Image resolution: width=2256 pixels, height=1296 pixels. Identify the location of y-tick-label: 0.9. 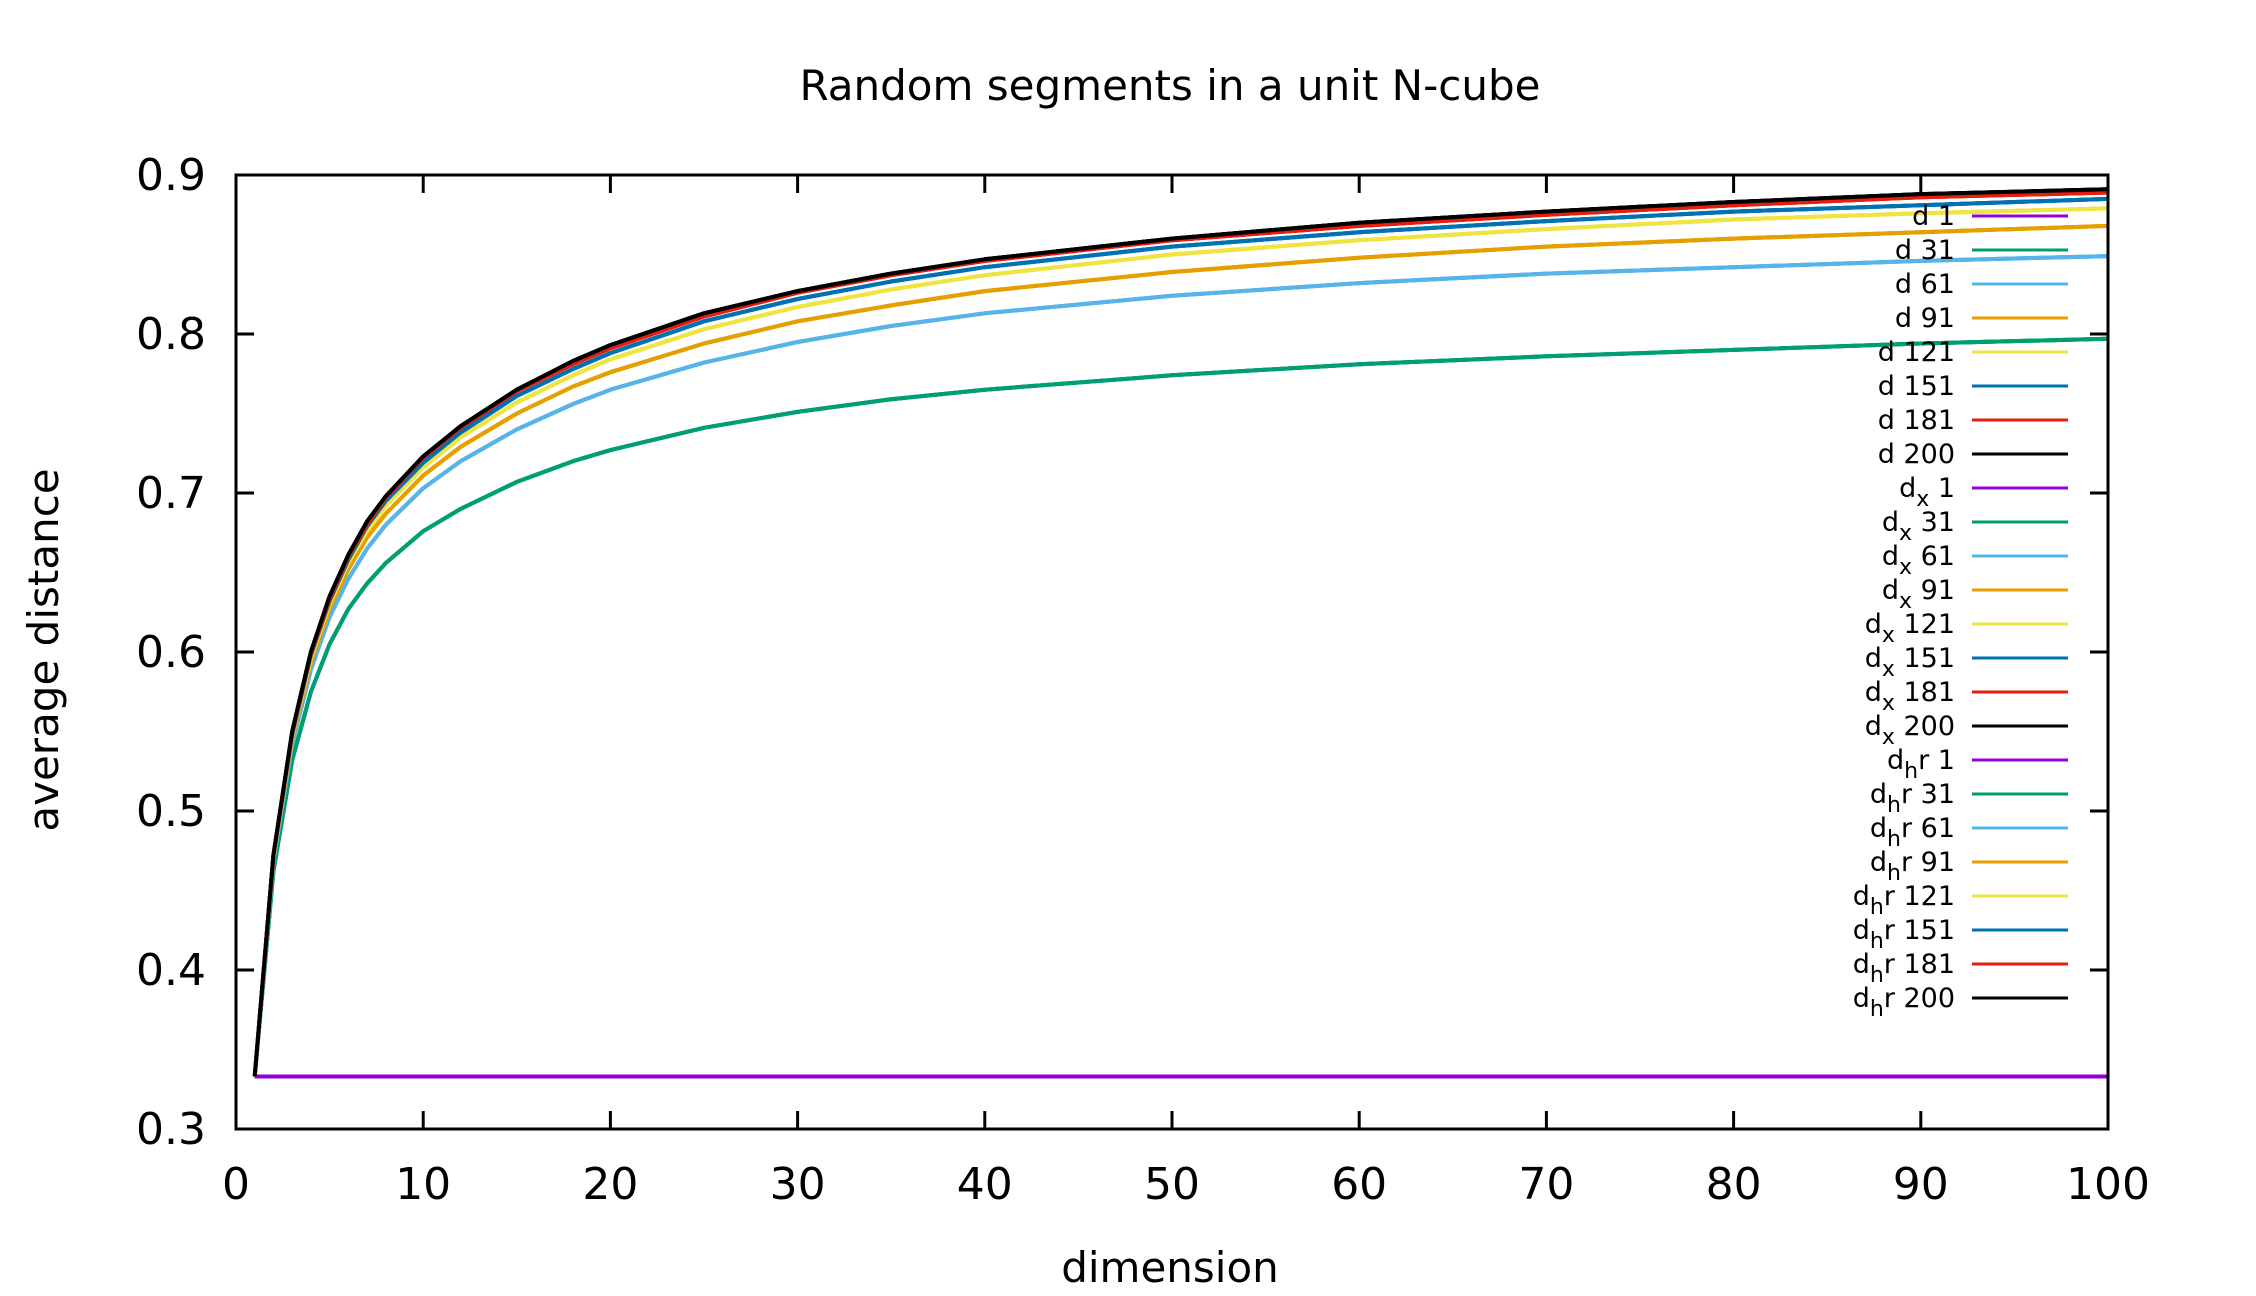
(171, 175).